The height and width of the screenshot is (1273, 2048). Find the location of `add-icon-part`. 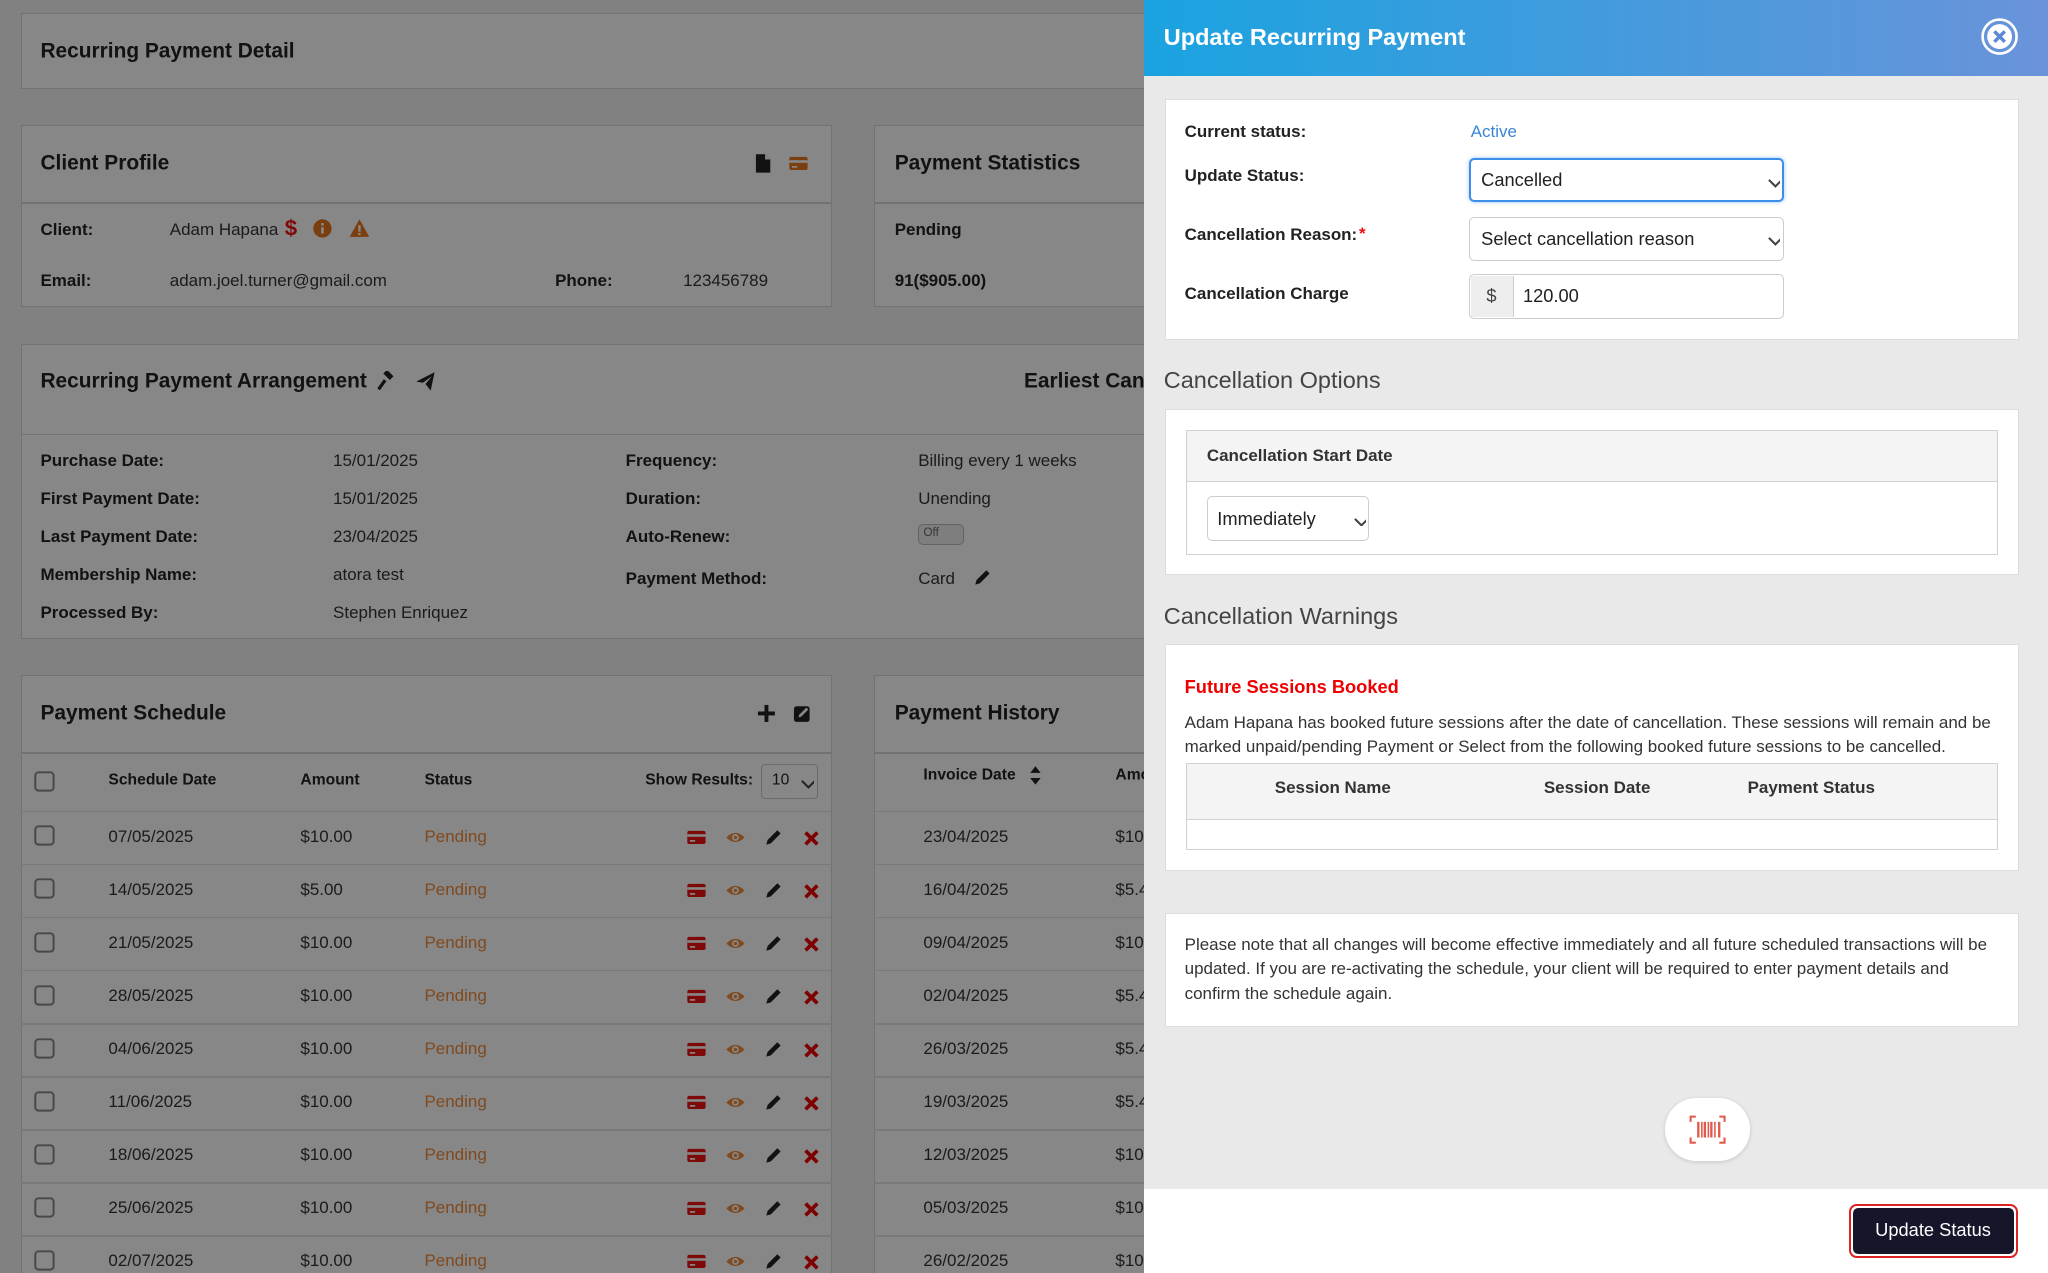

add-icon-part is located at coordinates (767, 713).